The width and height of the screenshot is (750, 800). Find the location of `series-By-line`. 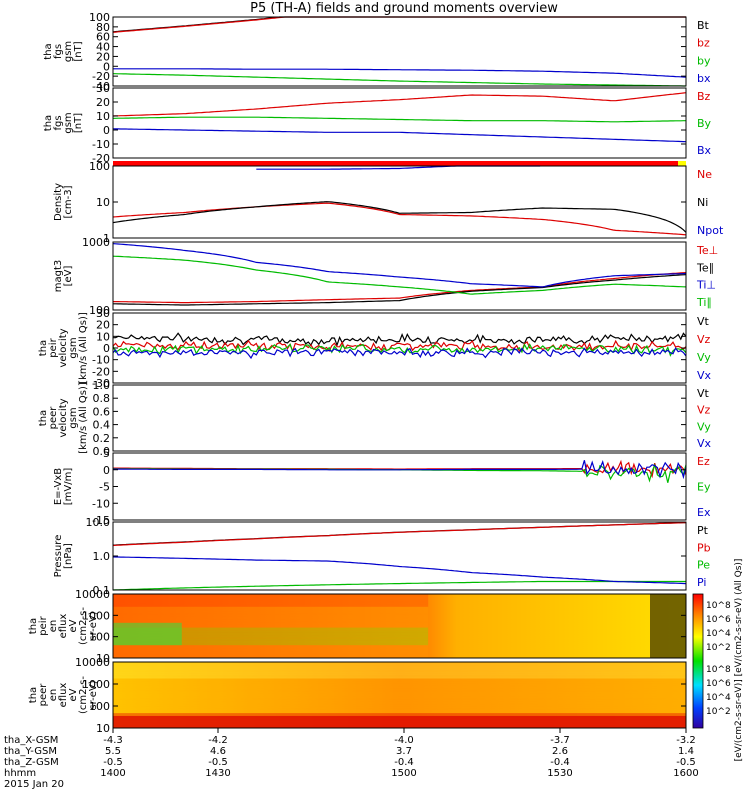

series-By-line is located at coordinates (399, 119).